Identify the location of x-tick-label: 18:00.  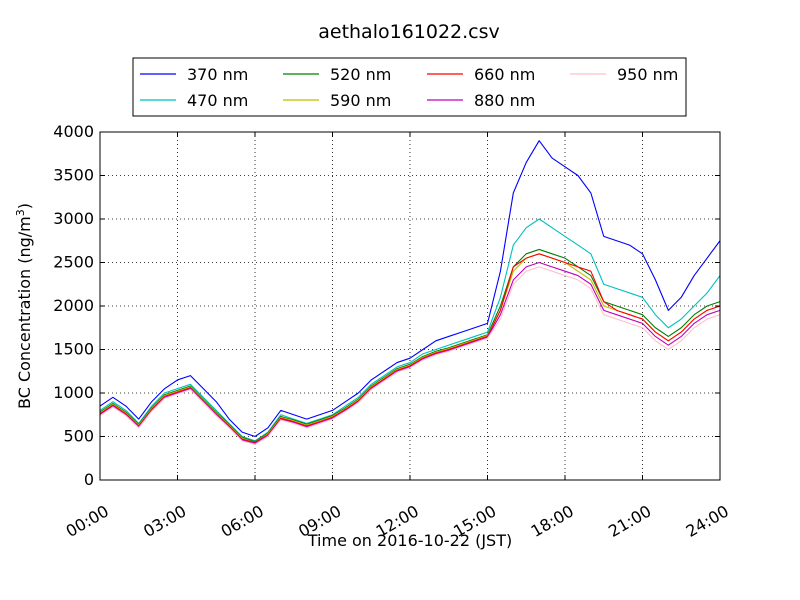
(552, 521).